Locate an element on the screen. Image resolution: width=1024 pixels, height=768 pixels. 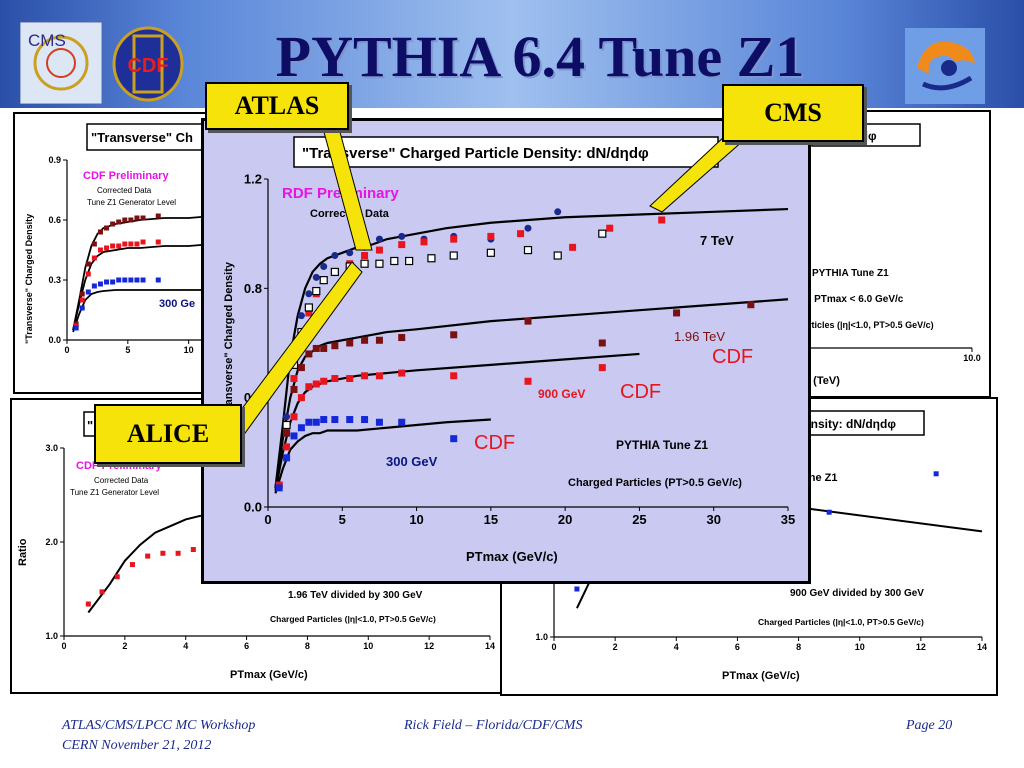
overlay-density-ytick-label: 0.8 is located at coordinates (253, 288).